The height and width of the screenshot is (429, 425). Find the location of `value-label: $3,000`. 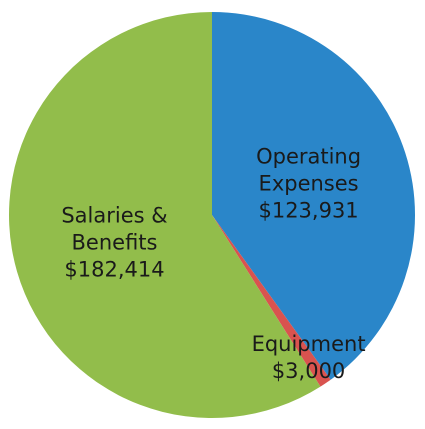

value-label: $3,000 is located at coordinates (308, 371).